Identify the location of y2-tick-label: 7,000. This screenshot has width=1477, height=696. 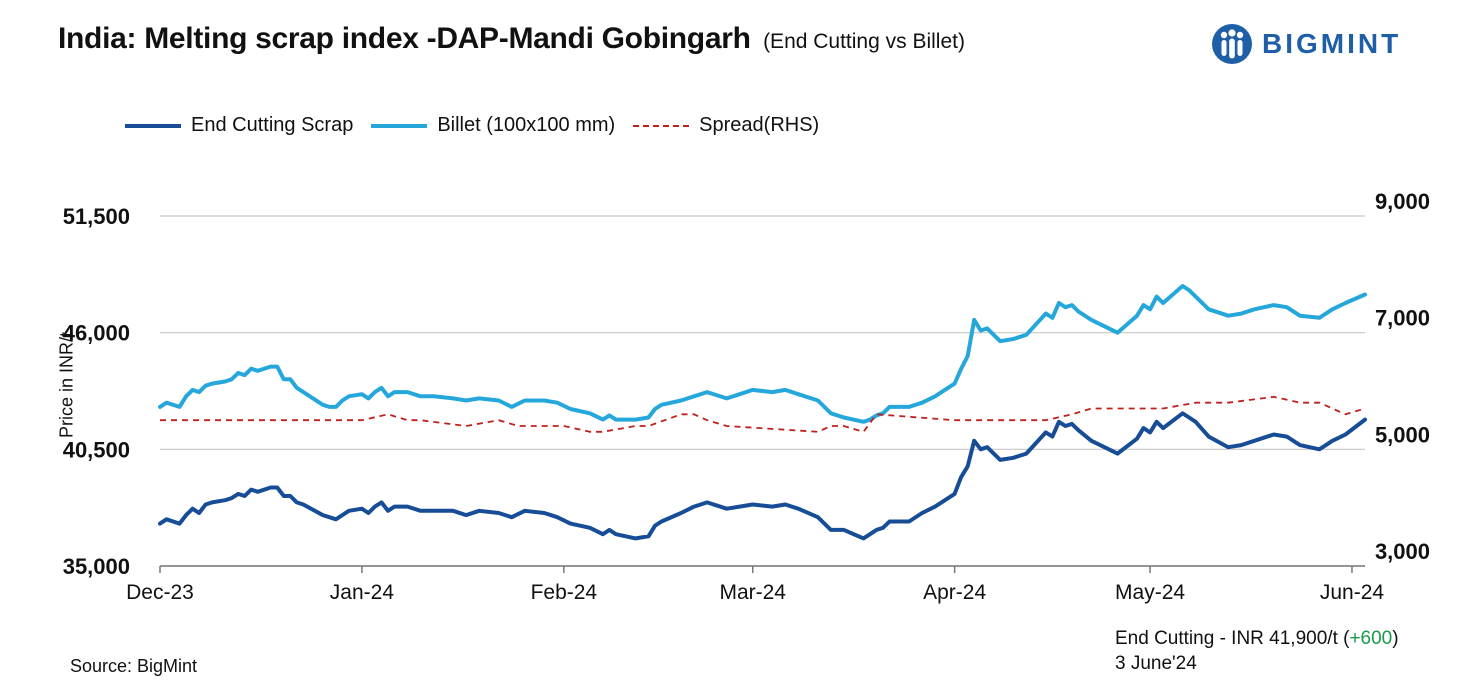
(1402, 318).